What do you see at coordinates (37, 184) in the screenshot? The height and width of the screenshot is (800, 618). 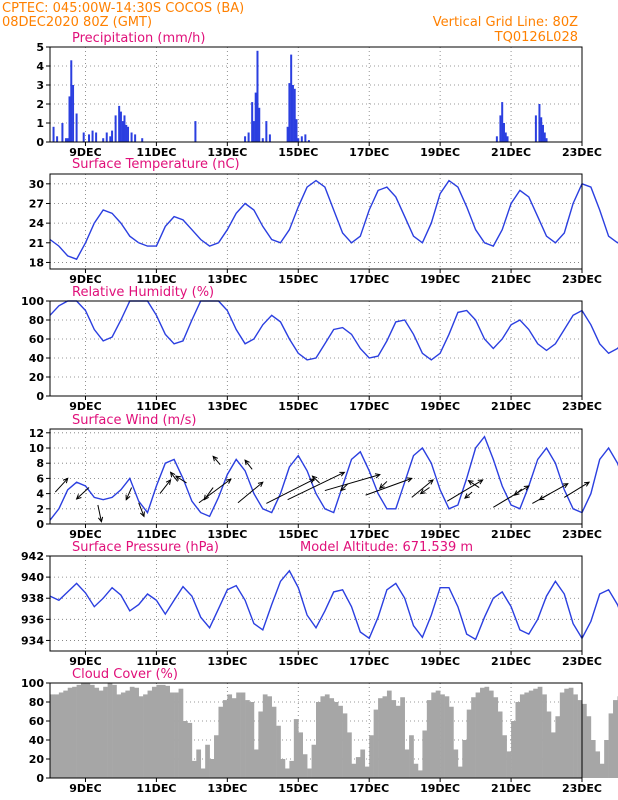 I see `y-tick-label: 30` at bounding box center [37, 184].